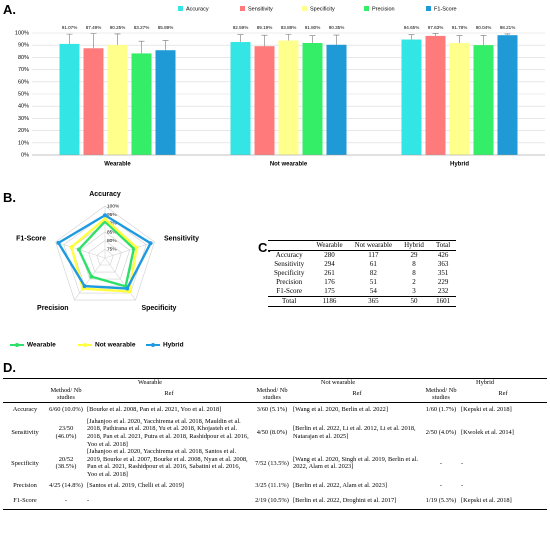  I want to click on data-label: 83.27%, so click(142, 27).